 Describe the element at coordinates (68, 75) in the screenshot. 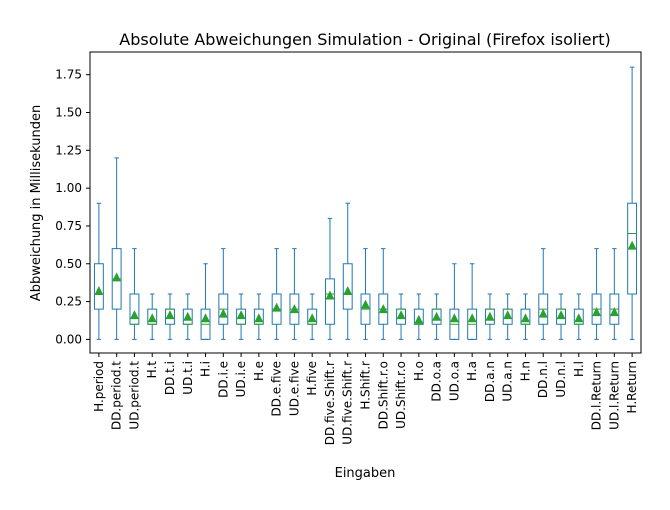

I see `y-tick-label: 1.75` at that location.